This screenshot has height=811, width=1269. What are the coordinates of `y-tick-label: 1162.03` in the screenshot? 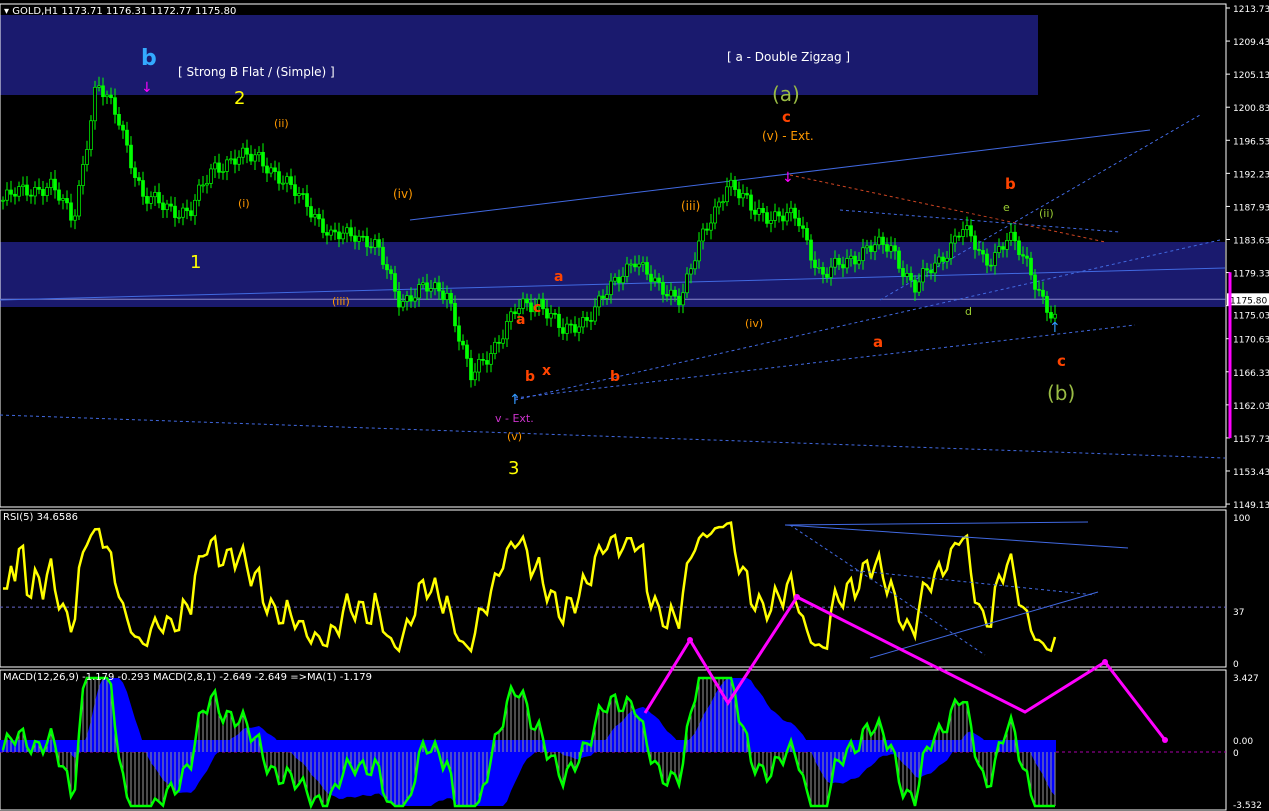 It's located at (1251, 407).